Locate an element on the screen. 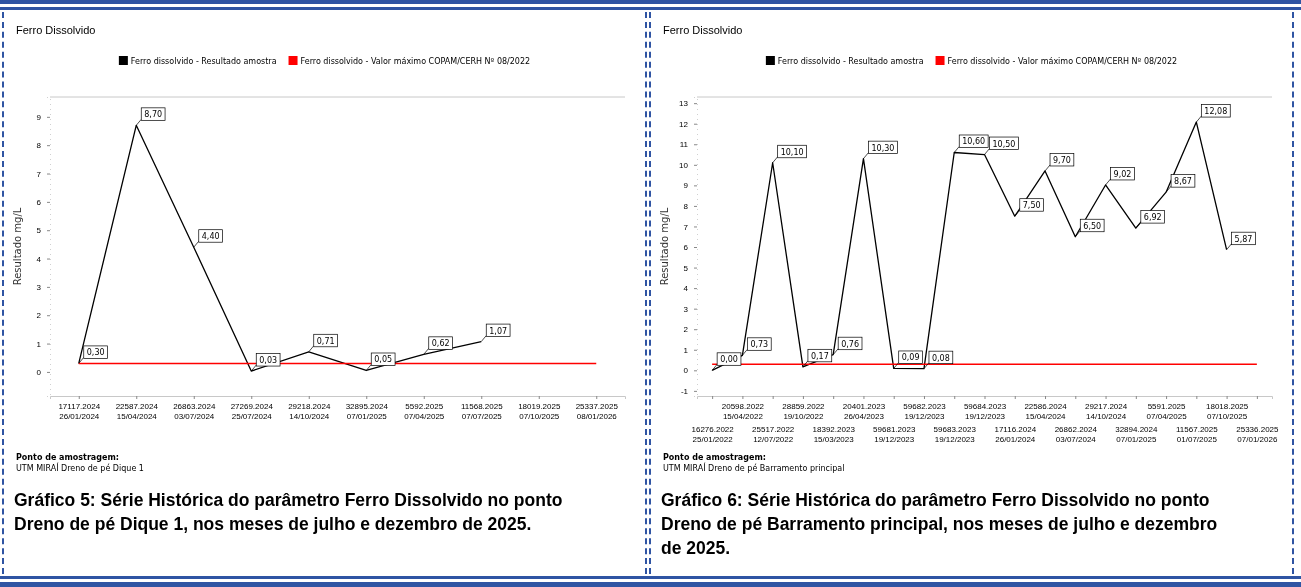 This screenshot has width=1301, height=587. data-label: 7,50 is located at coordinates (1031, 206).